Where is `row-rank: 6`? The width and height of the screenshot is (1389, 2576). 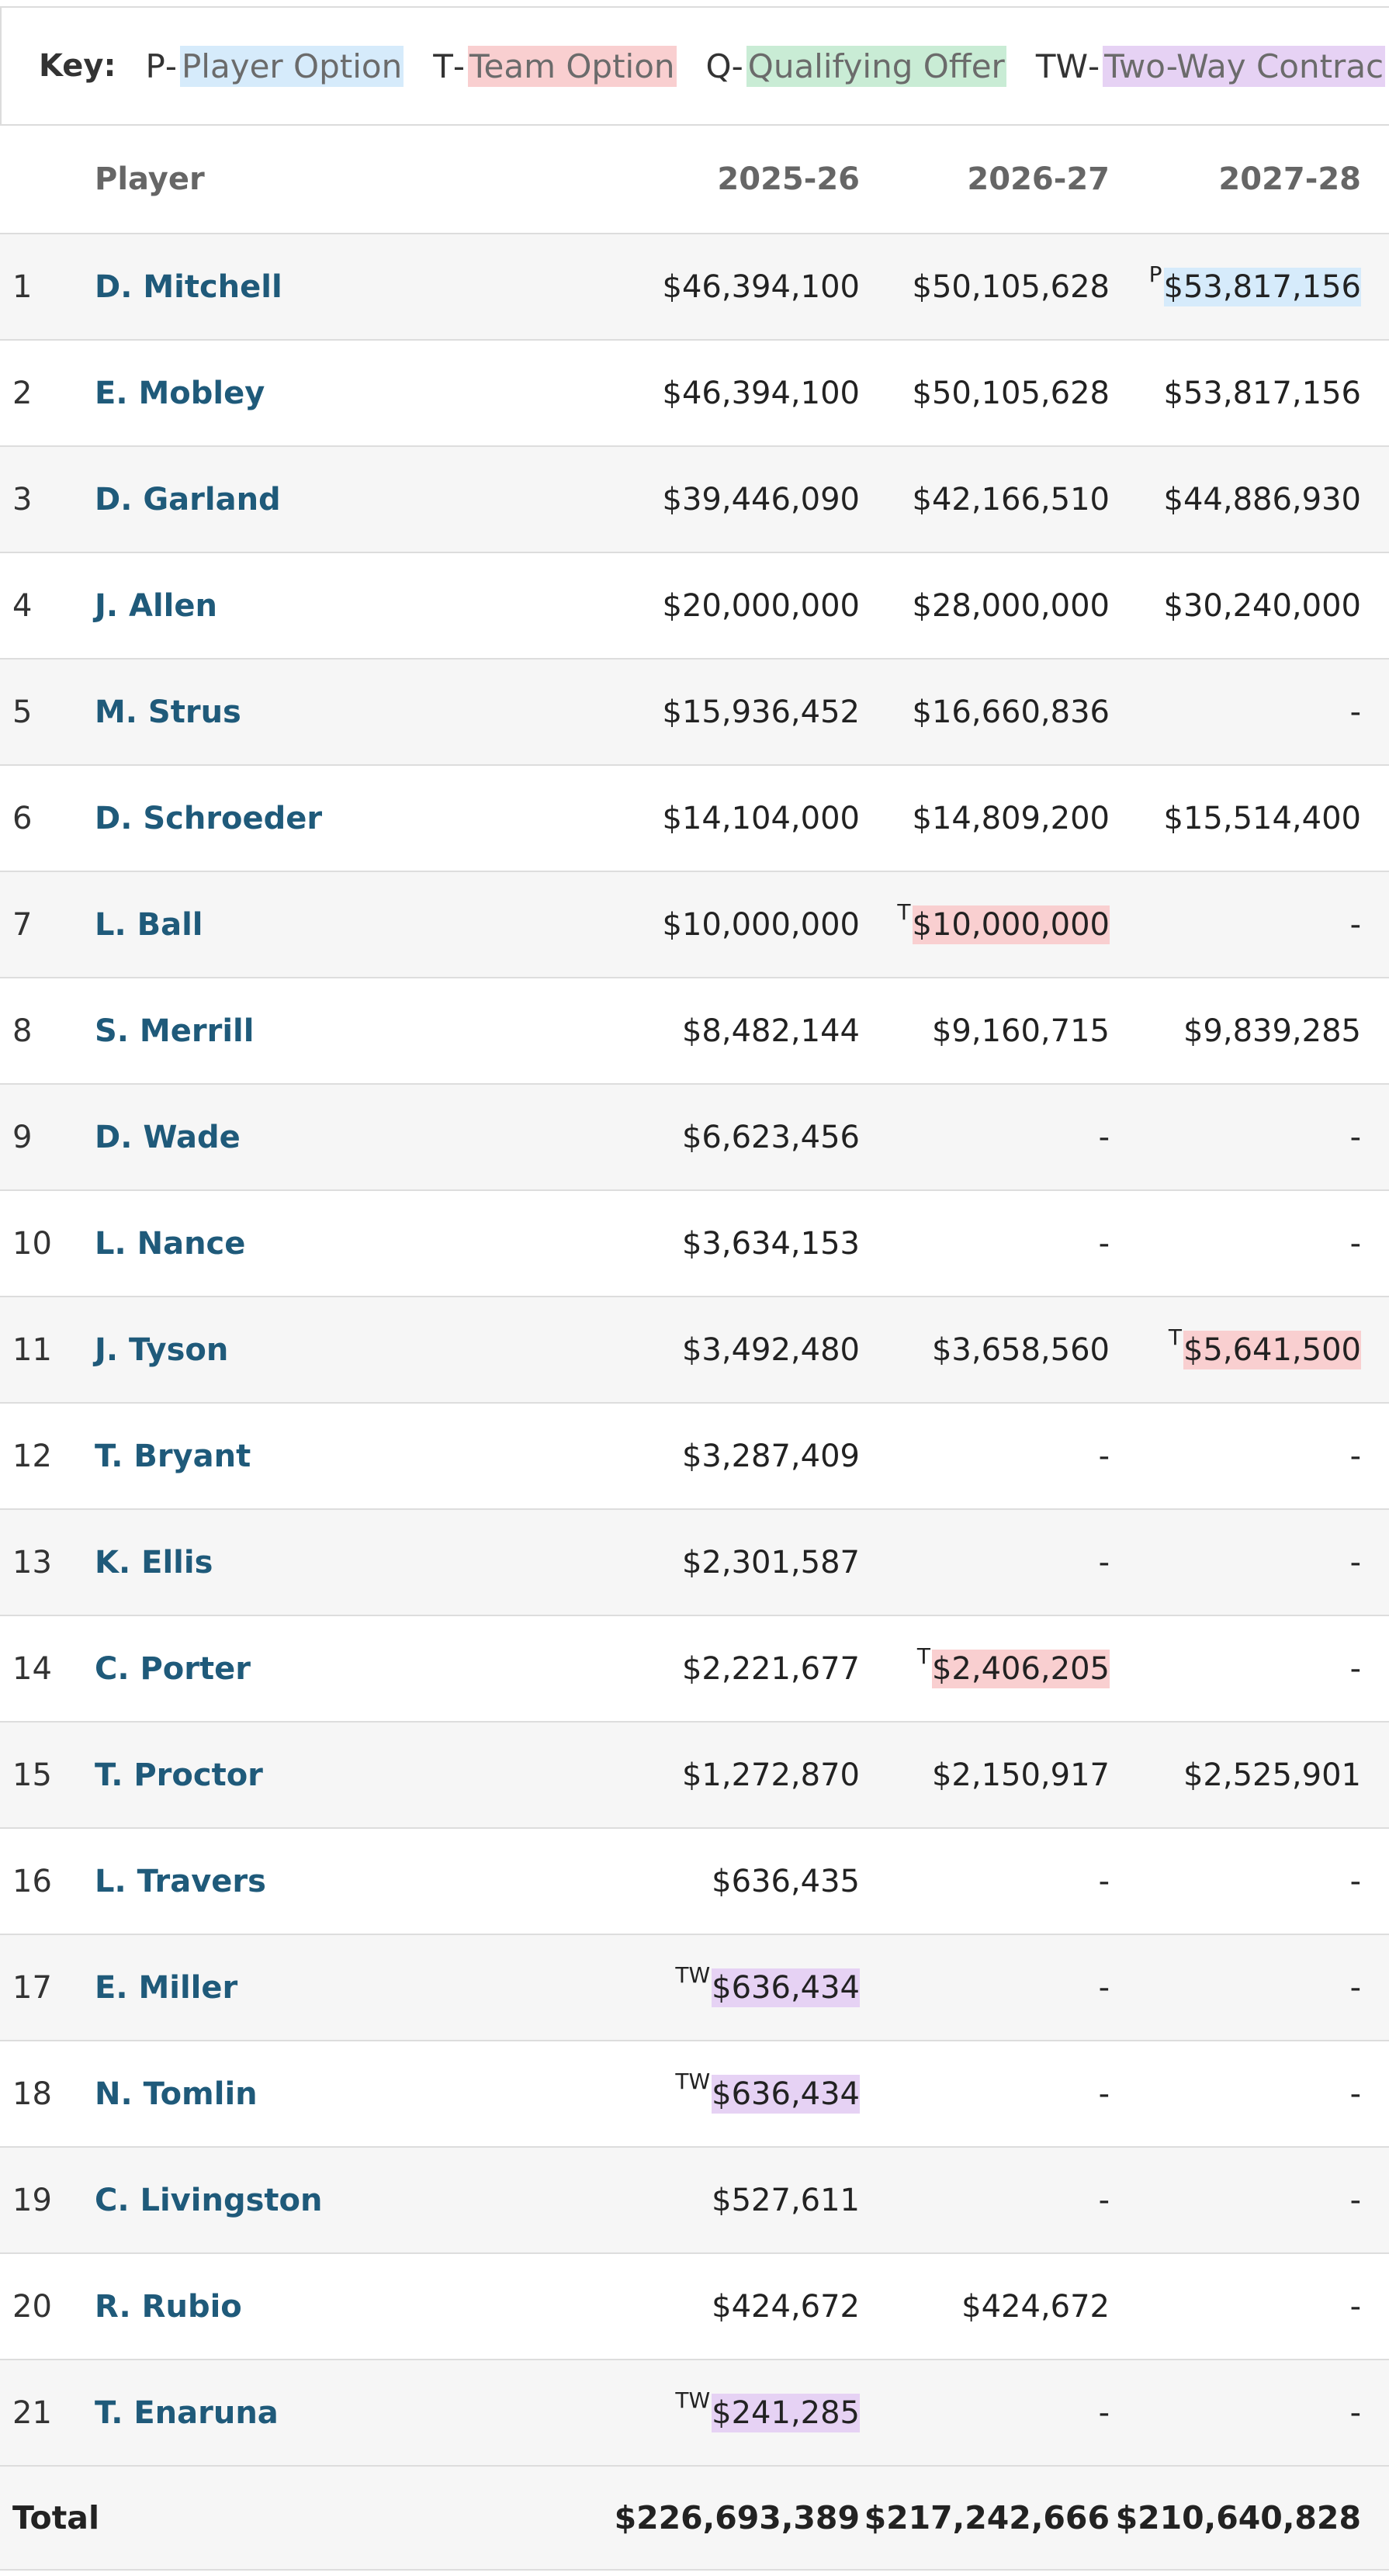
row-rank: 6 is located at coordinates (22, 818).